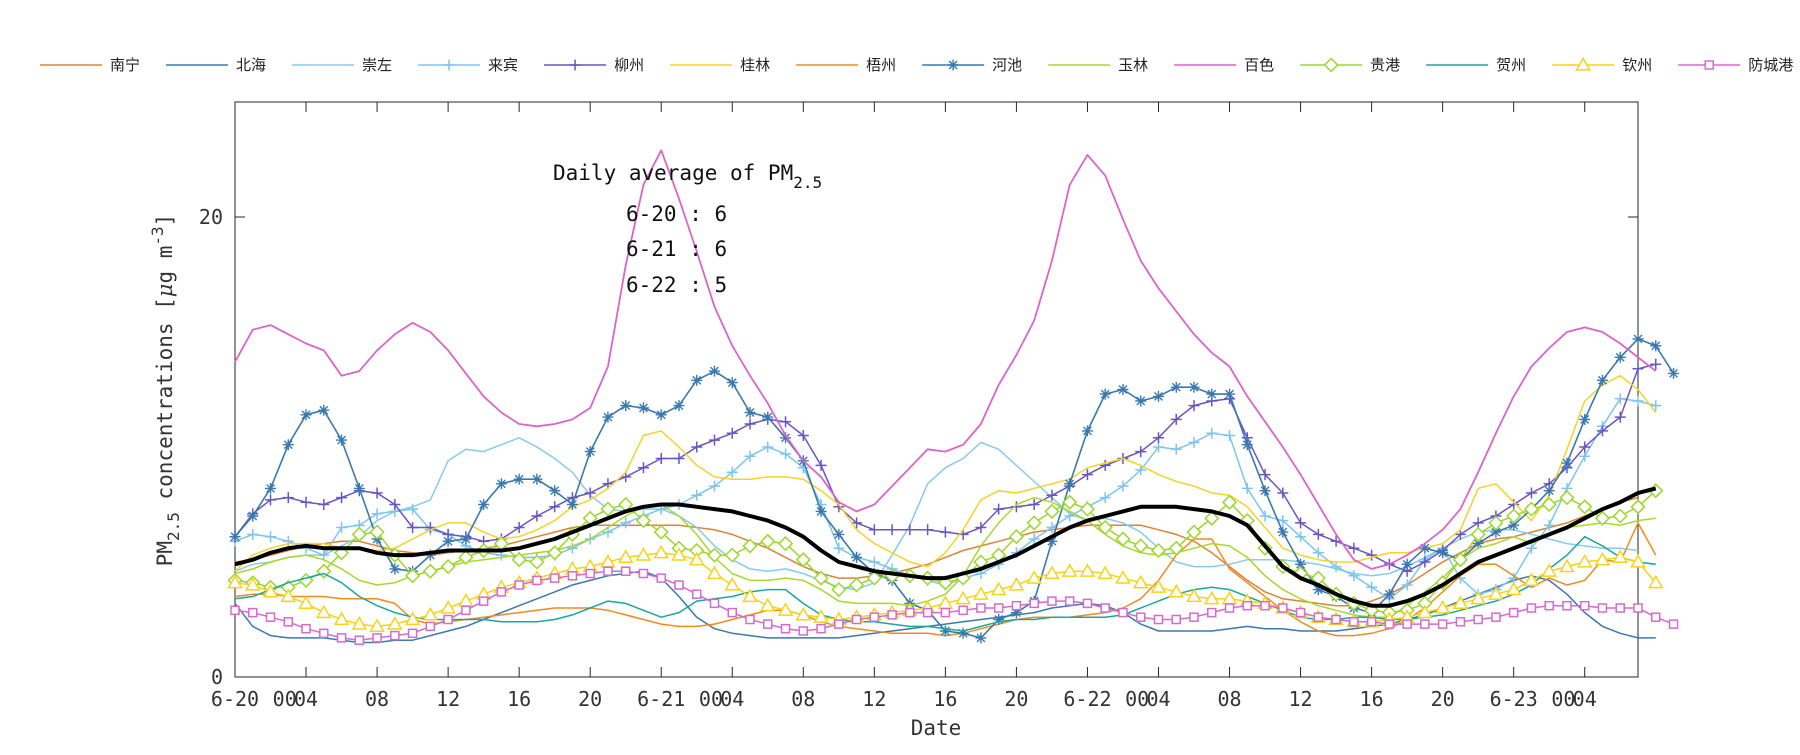 The image size is (1800, 755). I want to click on legend-item: 贺州, so click(1476, 65).